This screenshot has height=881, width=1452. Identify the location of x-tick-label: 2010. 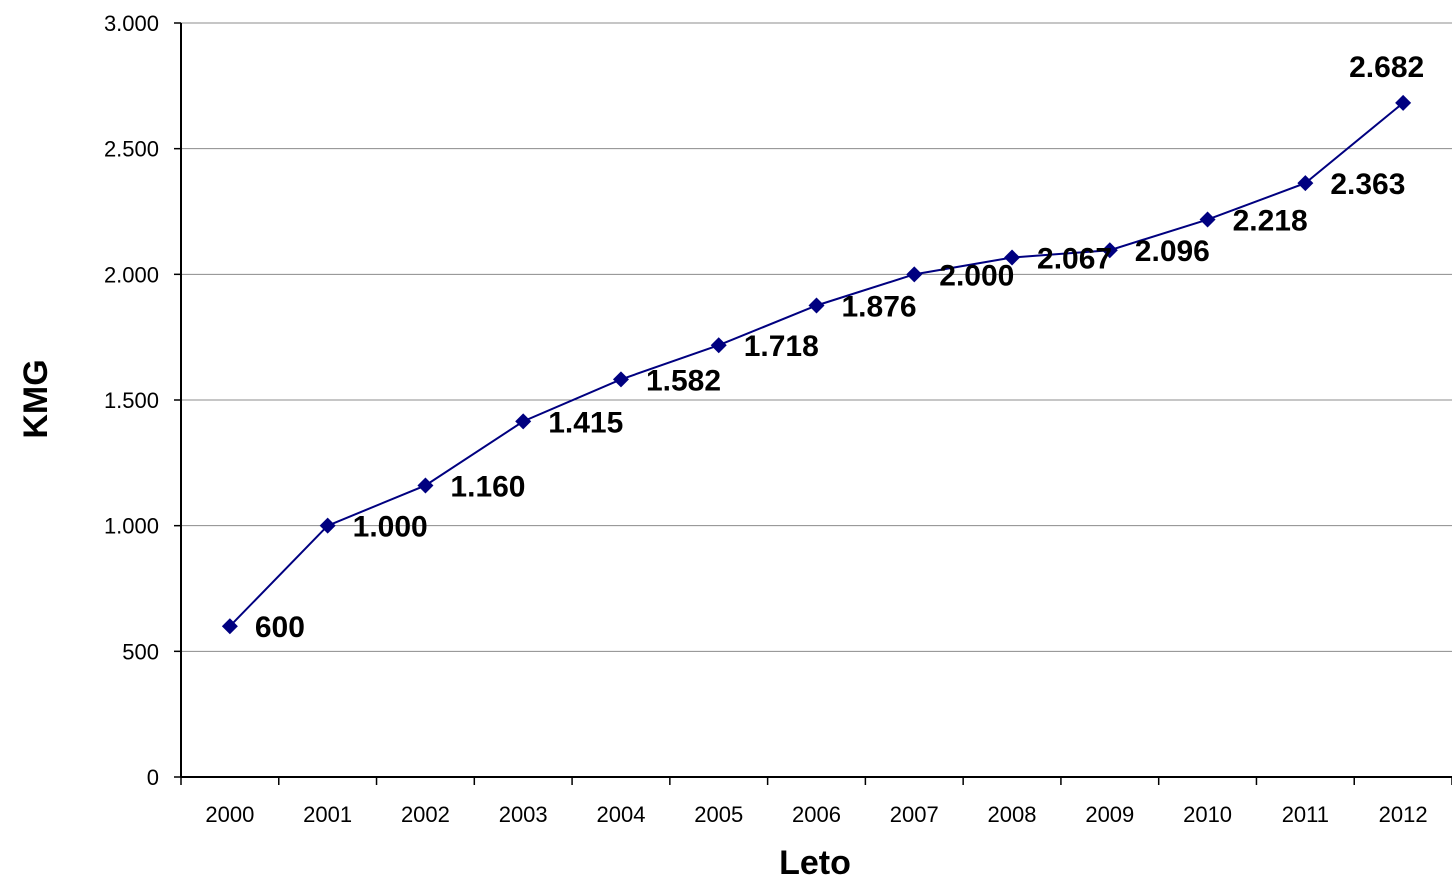
(1207, 814).